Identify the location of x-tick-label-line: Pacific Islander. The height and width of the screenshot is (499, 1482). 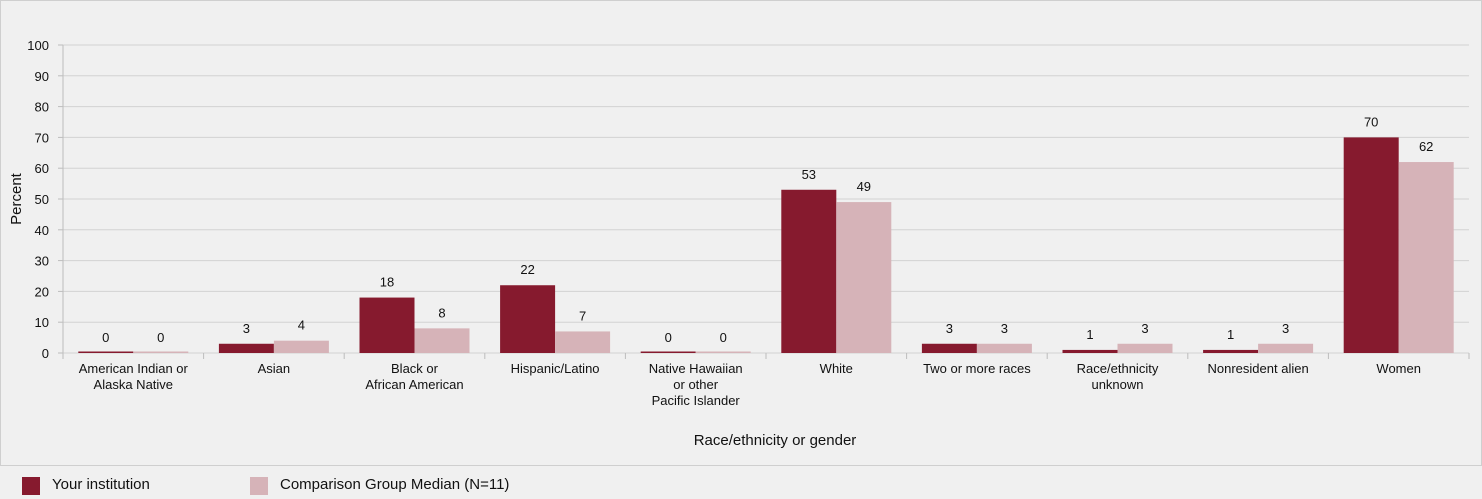
(696, 400).